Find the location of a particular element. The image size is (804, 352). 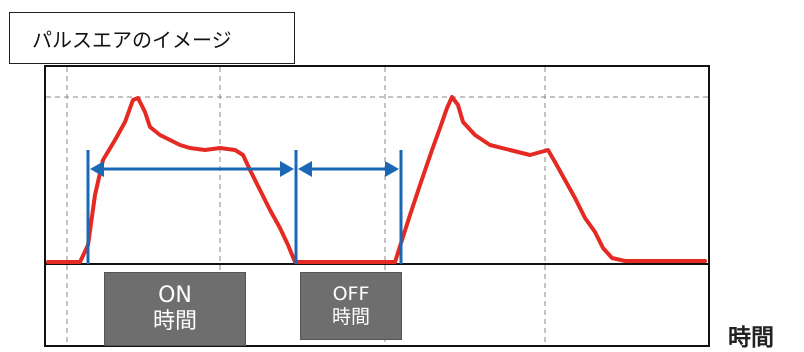

diagram-title: パルスエアのイメージ is located at coordinates (152, 38).